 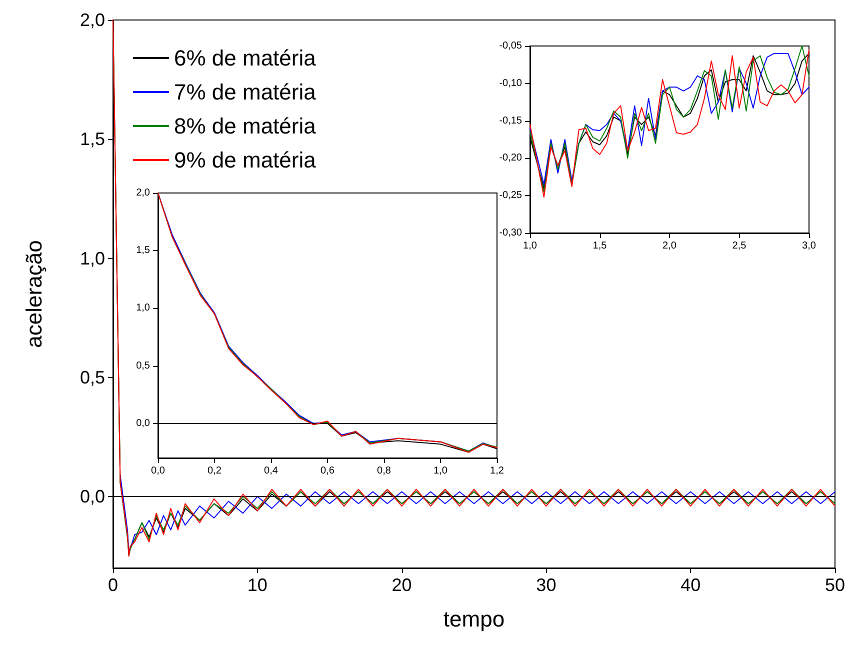 What do you see at coordinates (739, 246) in the screenshot?
I see `x-tick-label: 2,5` at bounding box center [739, 246].